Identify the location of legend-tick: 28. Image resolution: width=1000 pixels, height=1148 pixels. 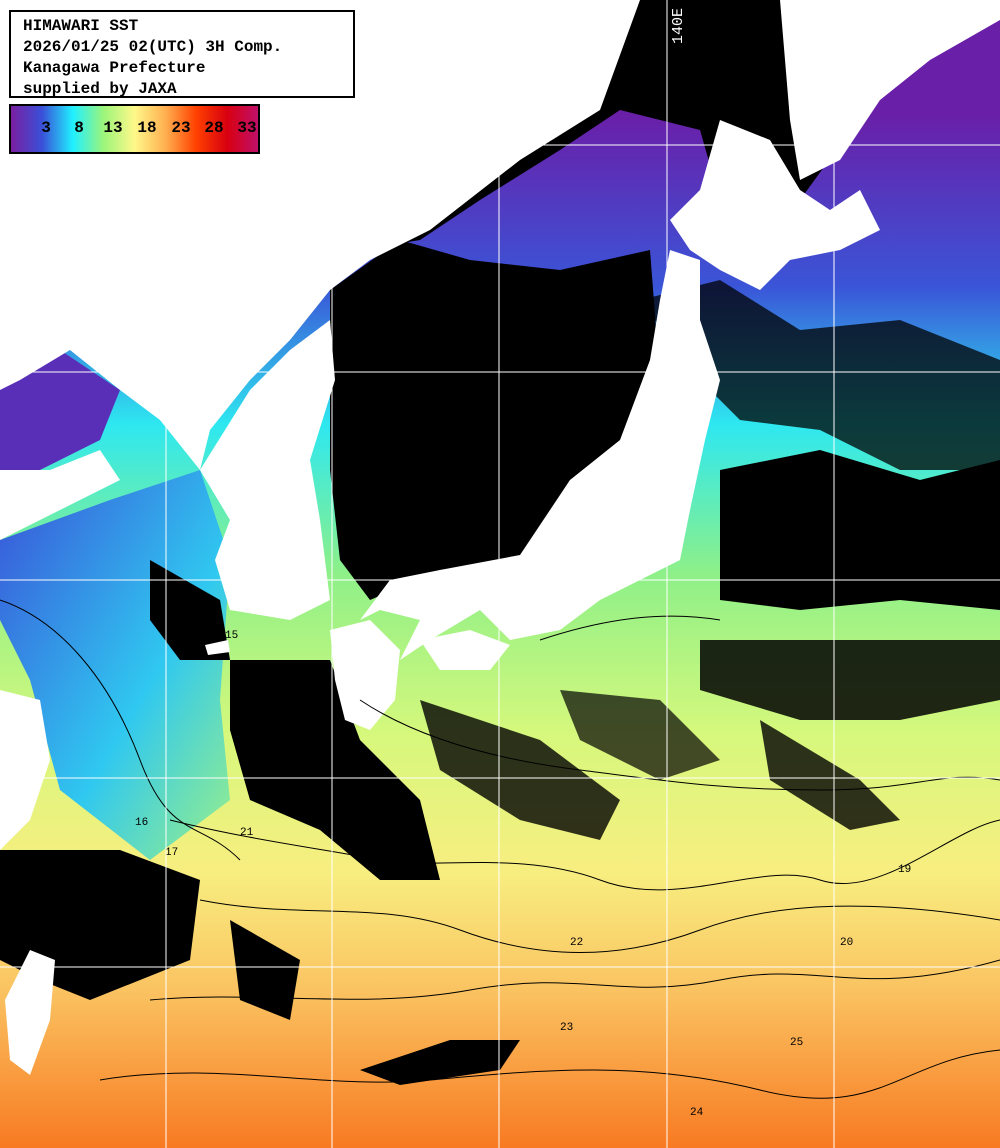
(214, 128).